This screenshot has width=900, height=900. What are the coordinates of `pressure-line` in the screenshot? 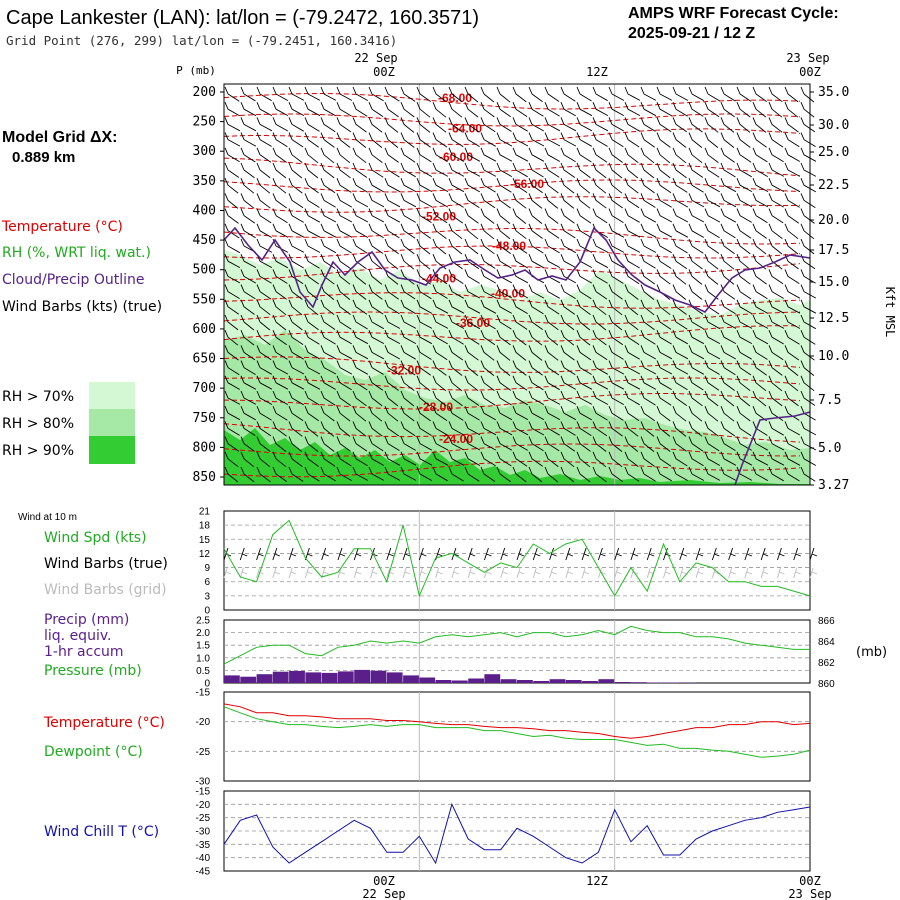 It's located at (516, 645).